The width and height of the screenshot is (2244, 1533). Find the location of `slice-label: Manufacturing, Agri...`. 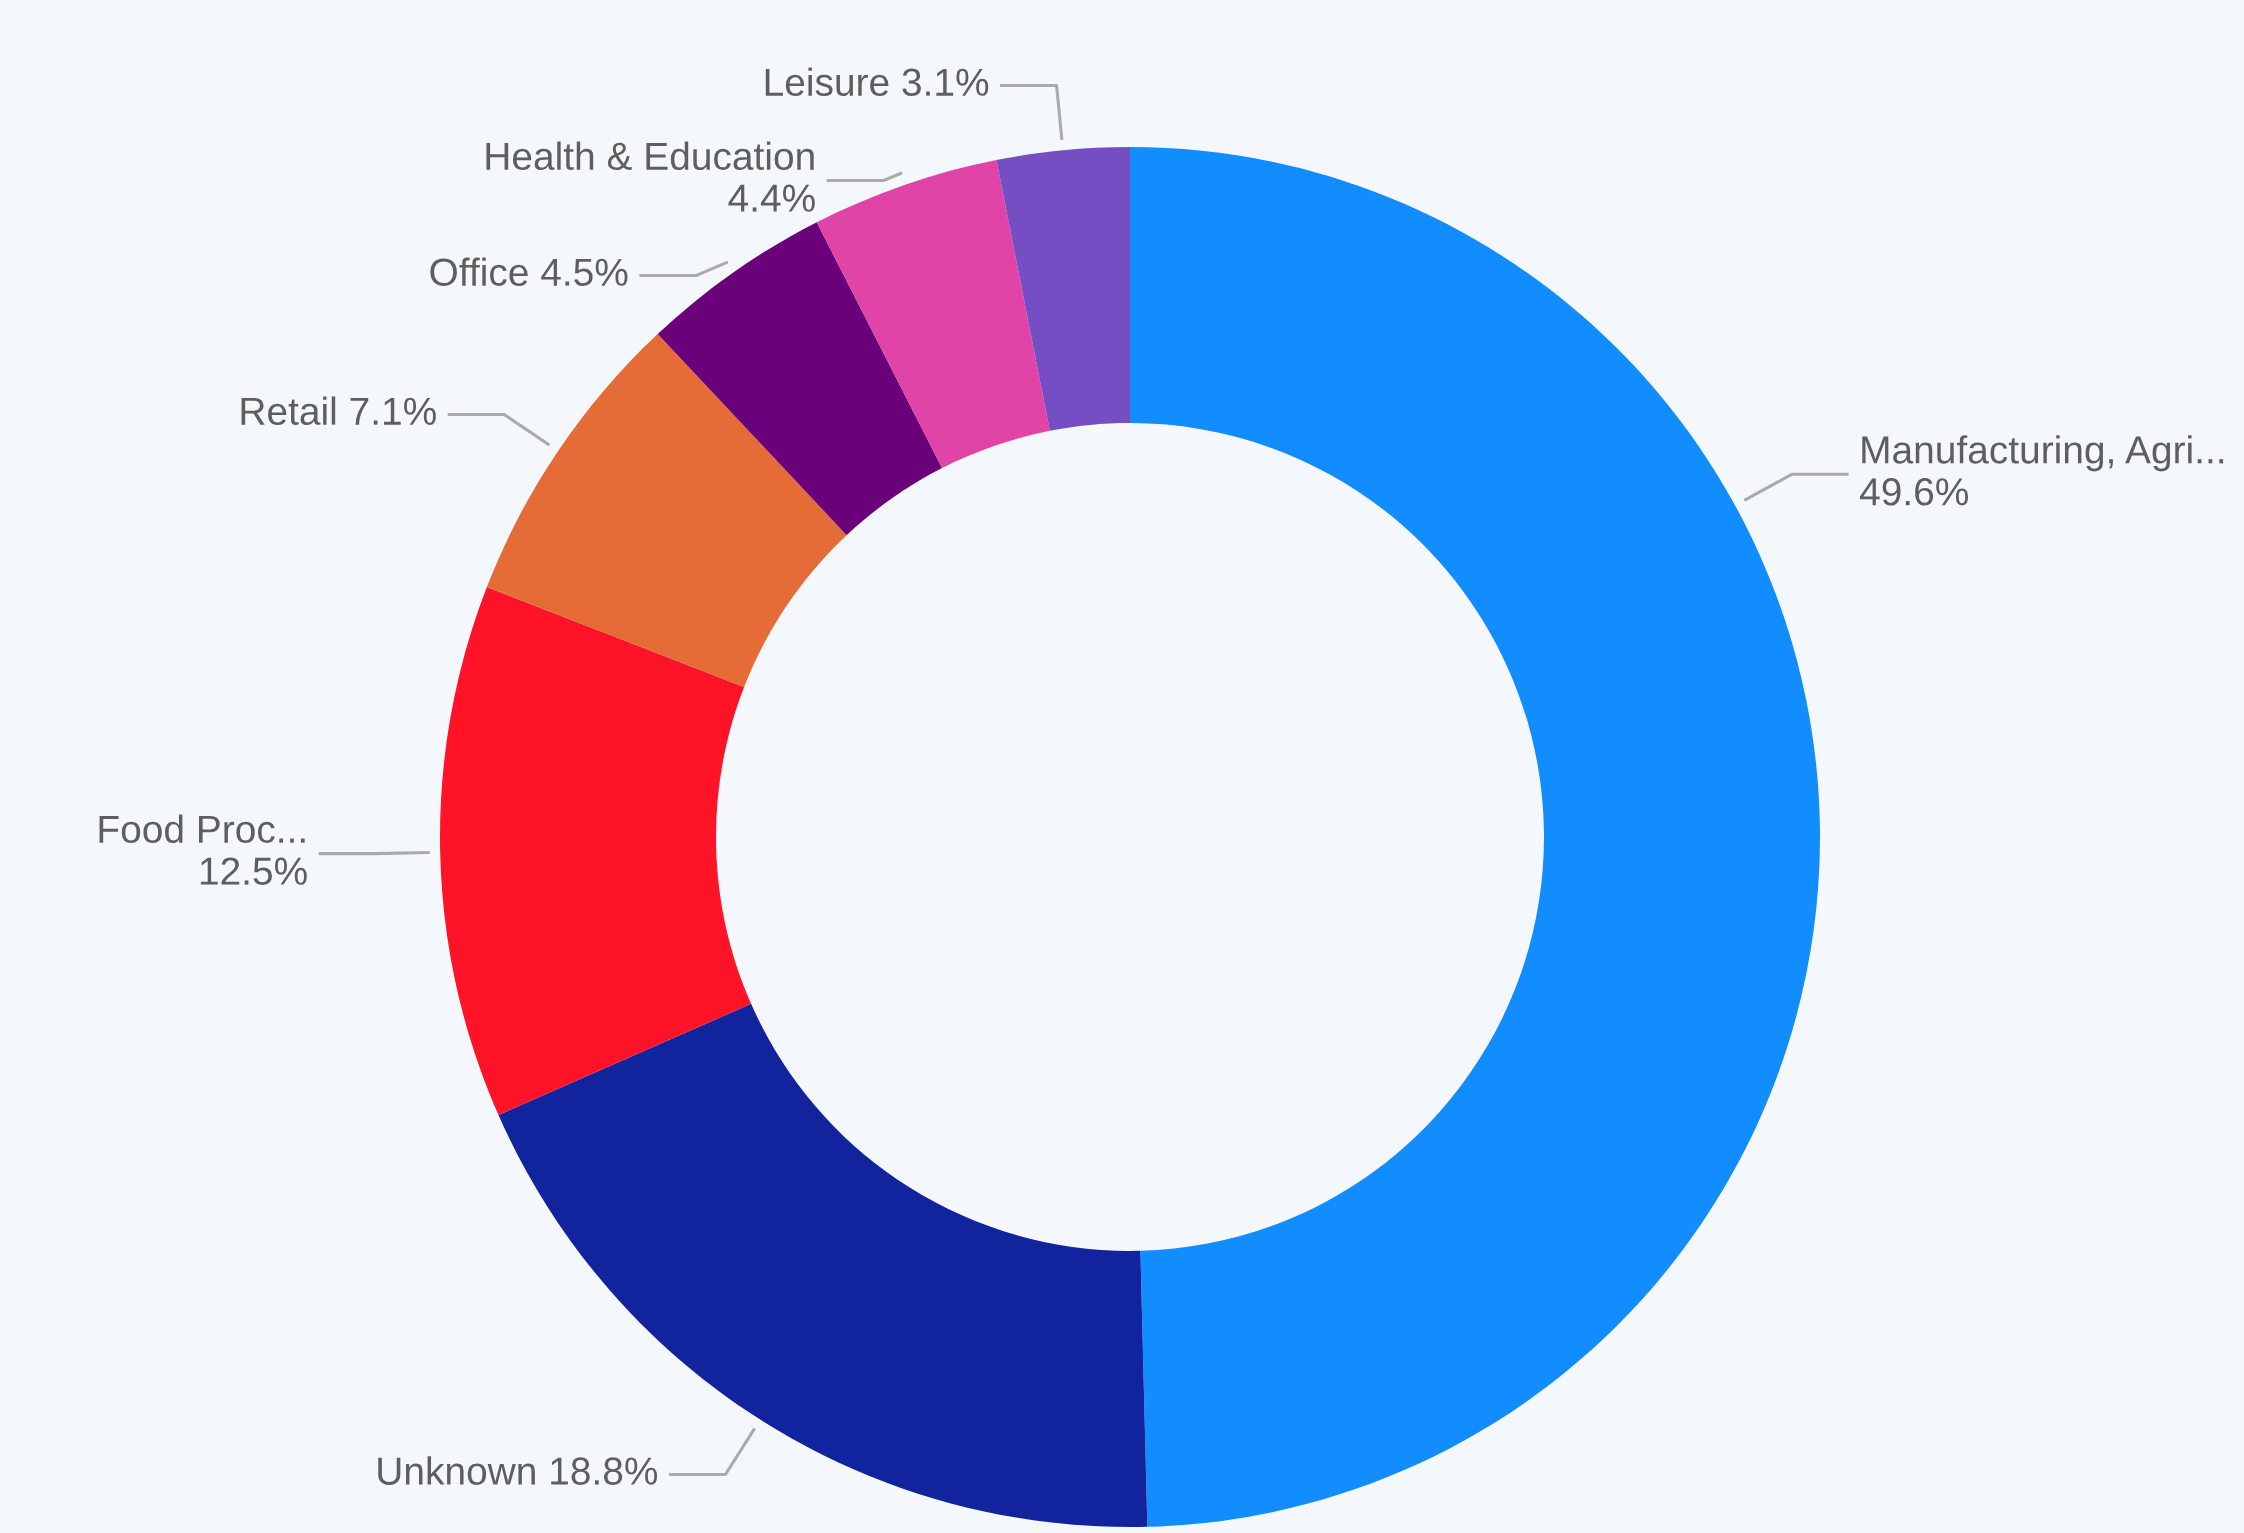

slice-label: Manufacturing, Agri... is located at coordinates (2043, 453).